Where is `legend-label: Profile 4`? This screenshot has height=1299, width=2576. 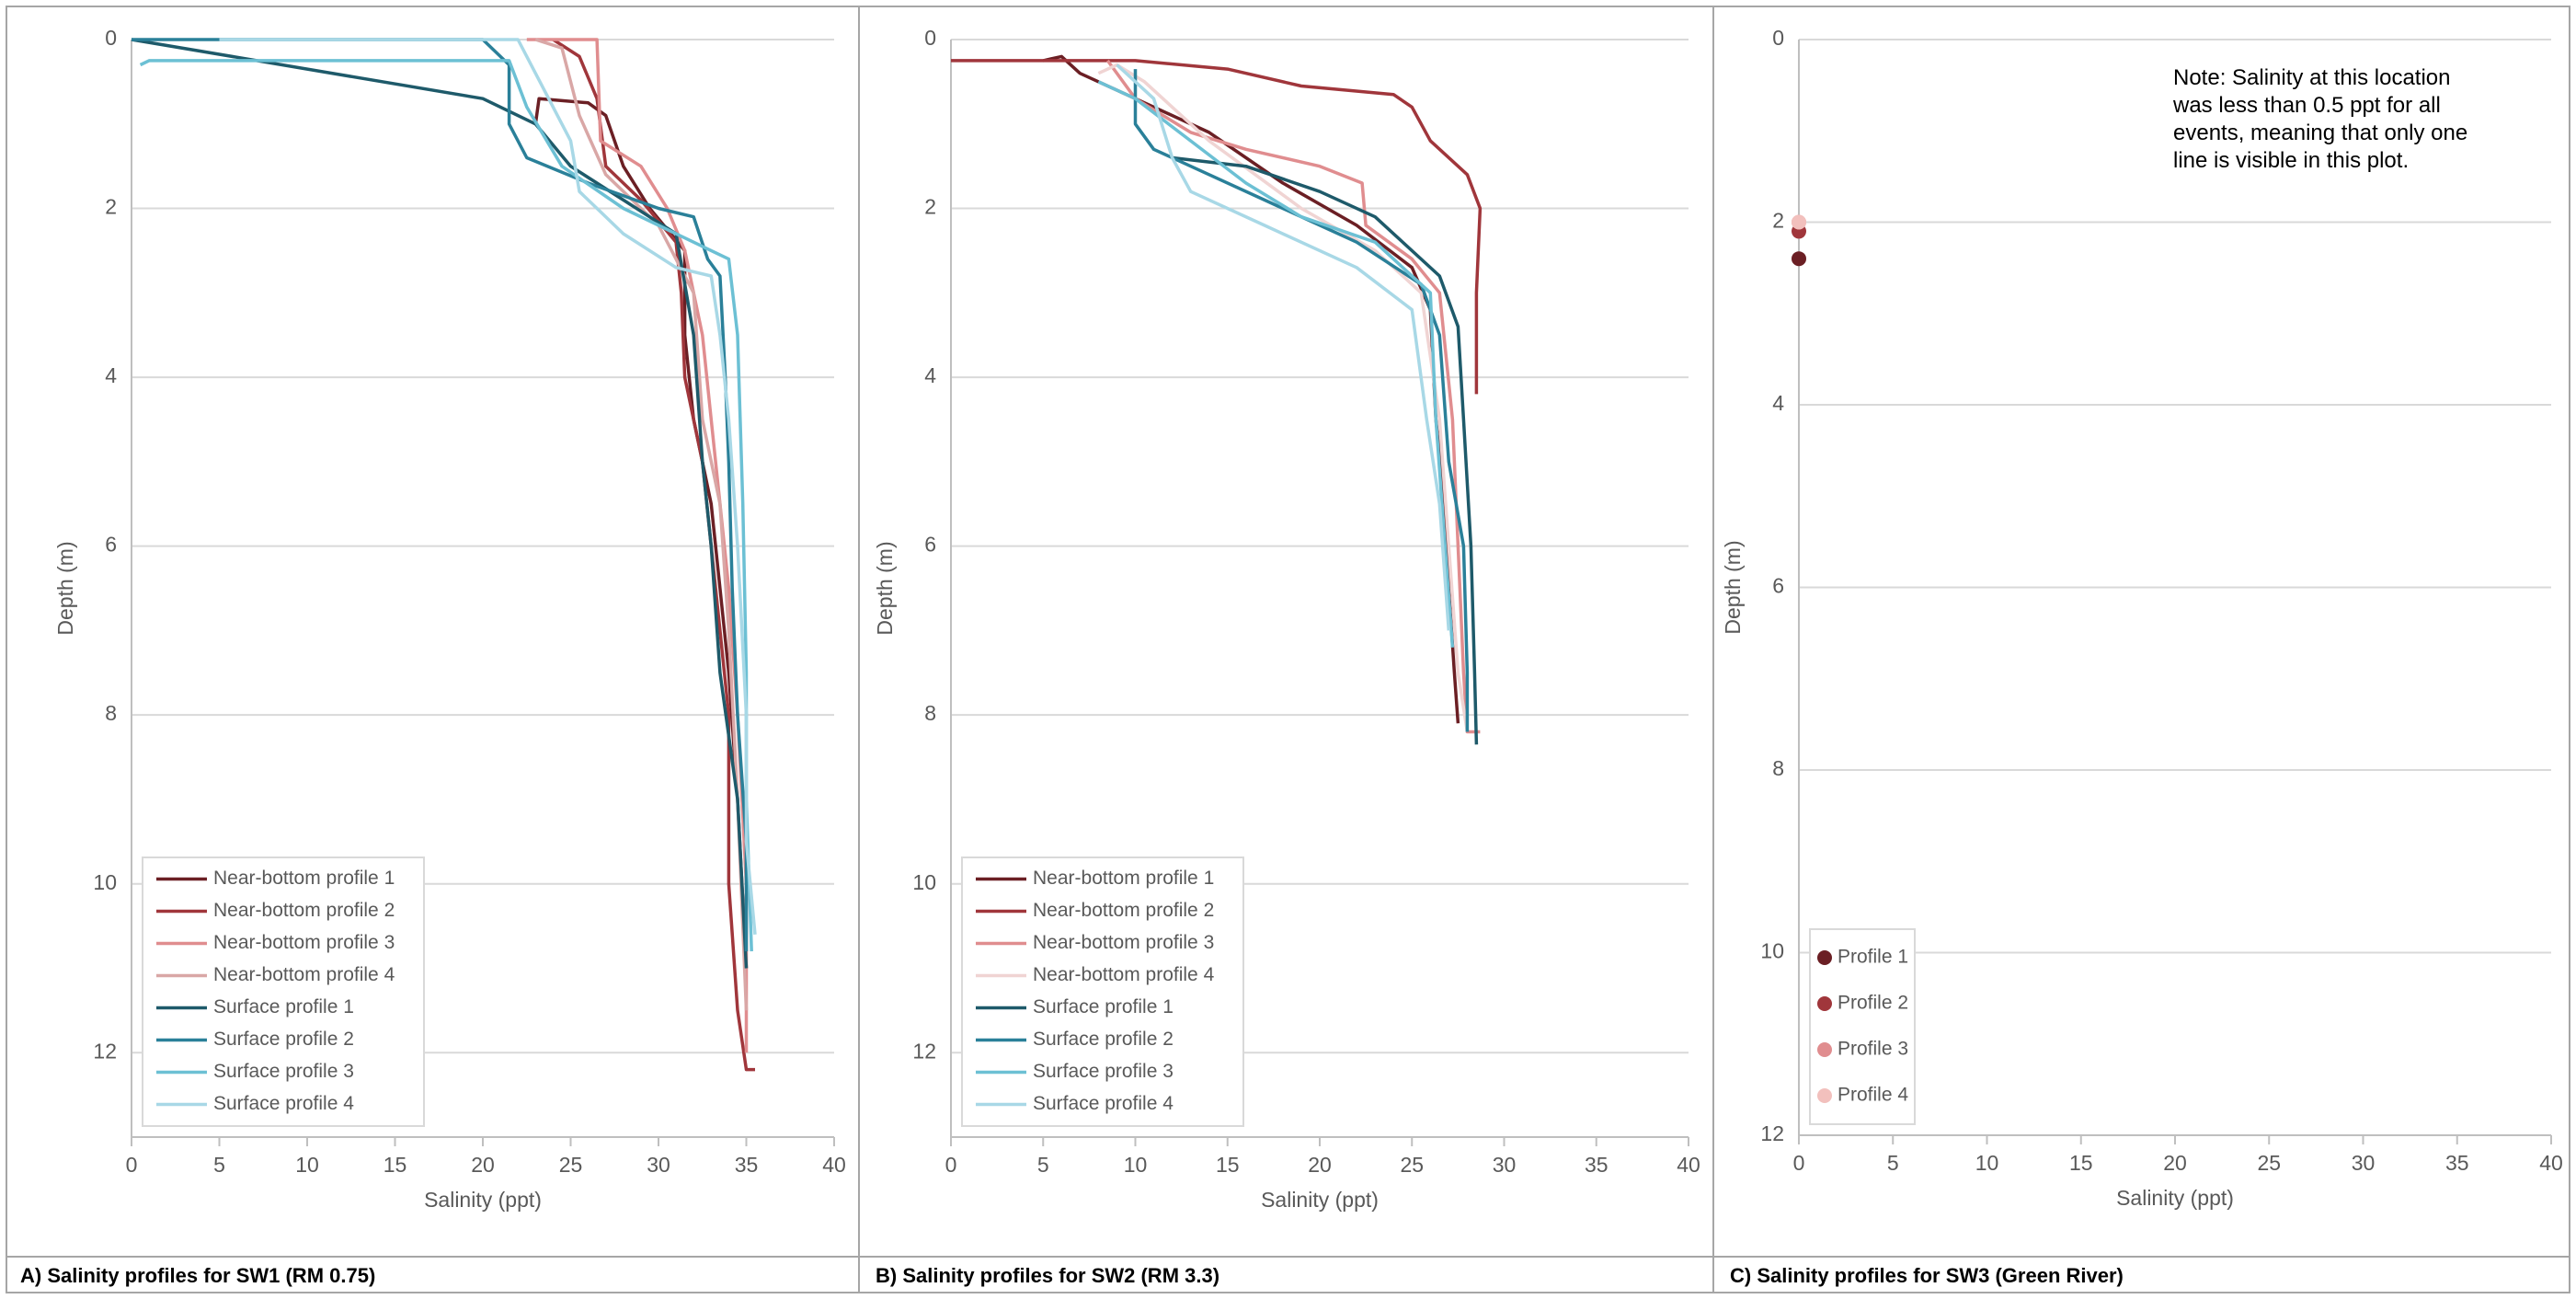 legend-label: Profile 4 is located at coordinates (1873, 1095).